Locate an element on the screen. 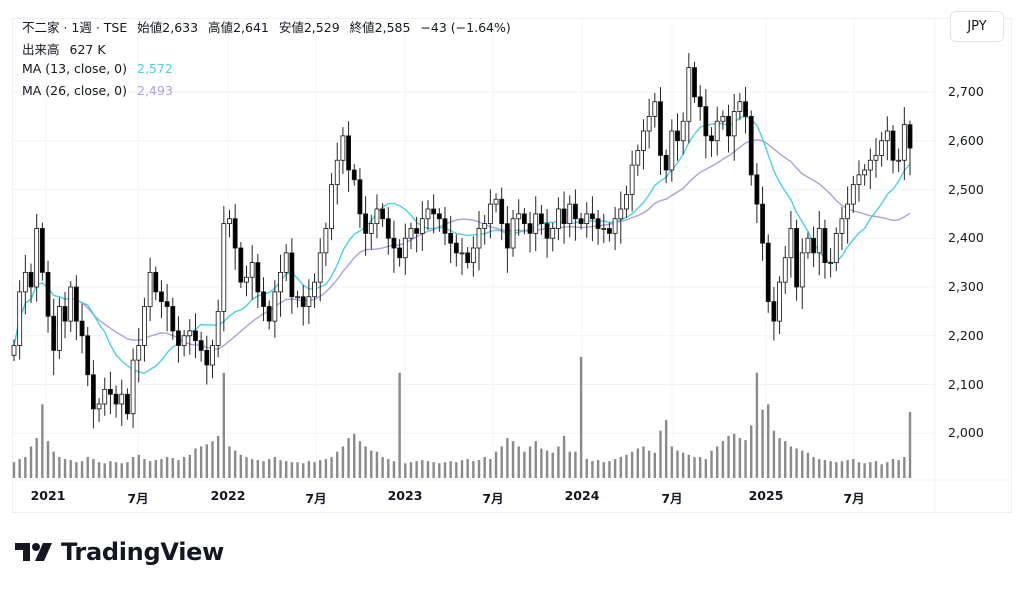  ma26-legend: MA (26, close, 0) 2,493 is located at coordinates (100, 90).